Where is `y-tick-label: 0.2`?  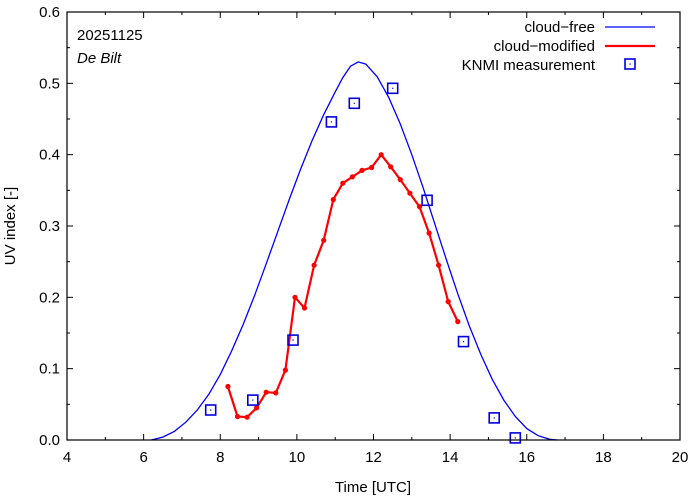 y-tick-label: 0.2 is located at coordinates (49, 297).